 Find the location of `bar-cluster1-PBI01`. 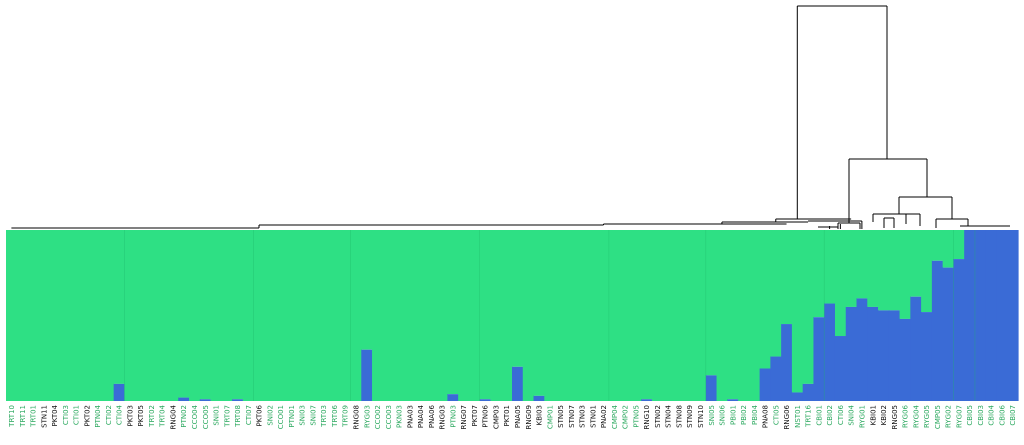

bar-cluster1-PBI01 is located at coordinates (733, 315).